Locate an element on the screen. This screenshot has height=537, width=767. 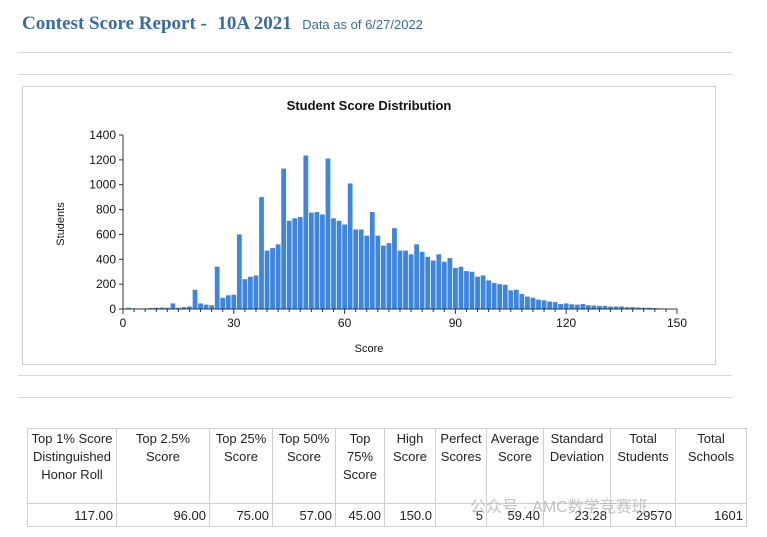
column-header: High Score is located at coordinates (410, 466).